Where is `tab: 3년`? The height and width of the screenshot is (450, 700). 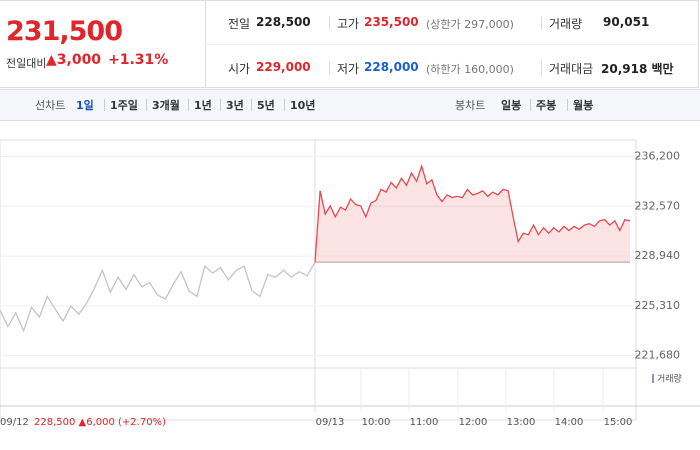 tab: 3년 is located at coordinates (235, 105).